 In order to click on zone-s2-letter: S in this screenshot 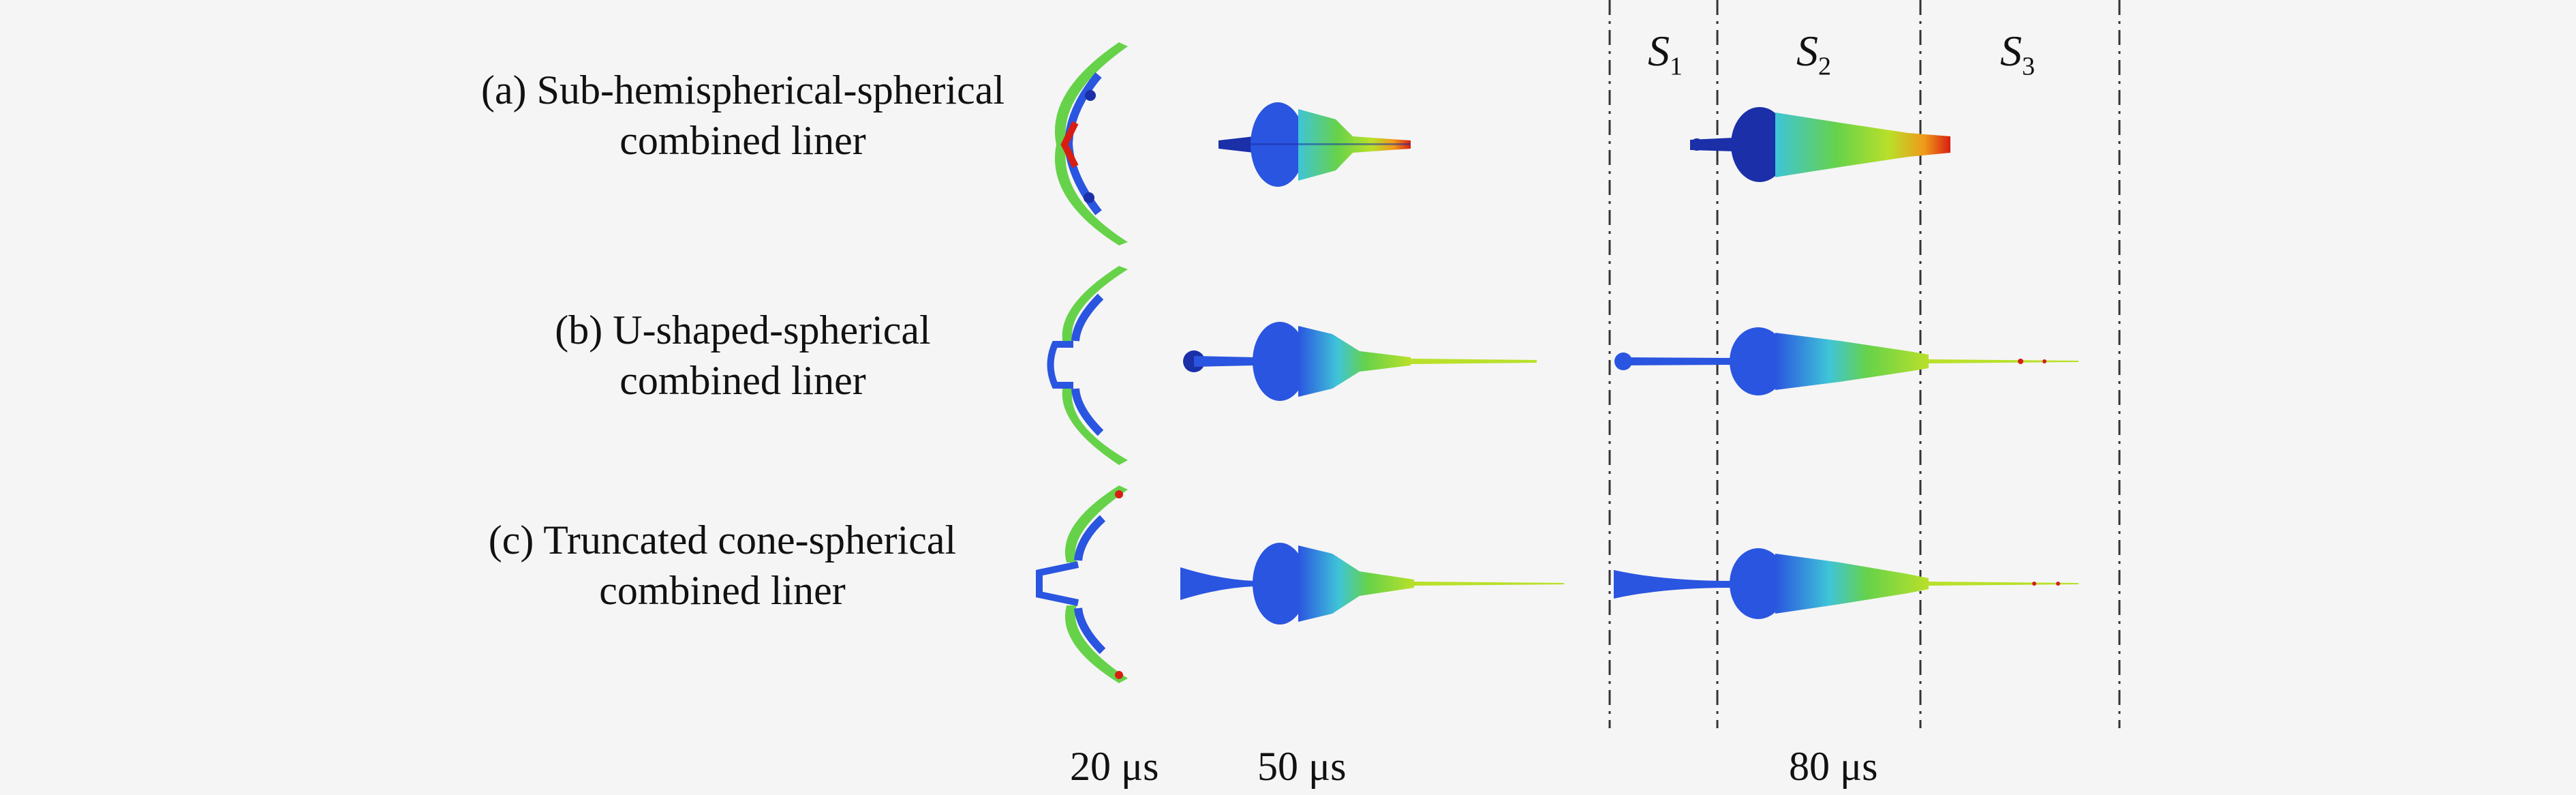, I will do `click(1807, 51)`.